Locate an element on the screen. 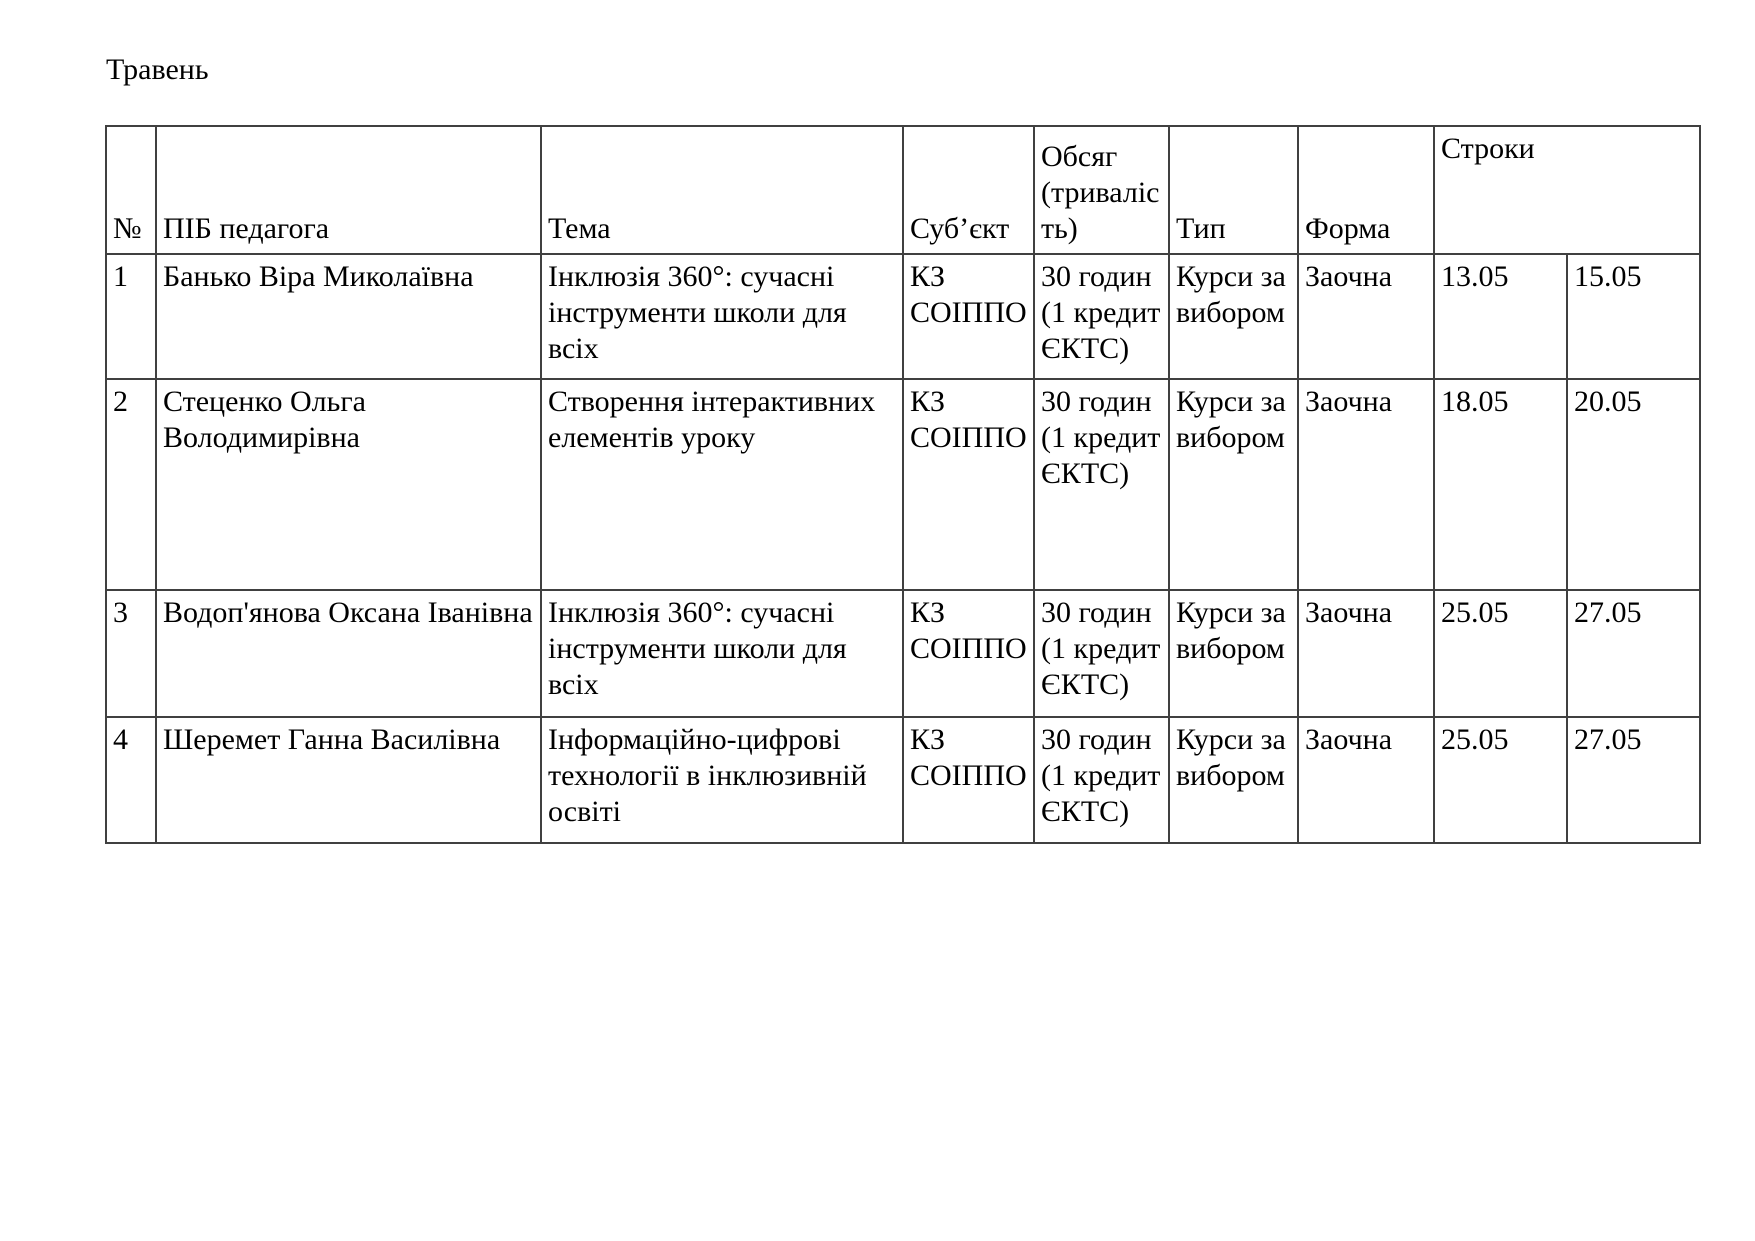  header-teacher: ПІБ педагога is located at coordinates (348, 190).